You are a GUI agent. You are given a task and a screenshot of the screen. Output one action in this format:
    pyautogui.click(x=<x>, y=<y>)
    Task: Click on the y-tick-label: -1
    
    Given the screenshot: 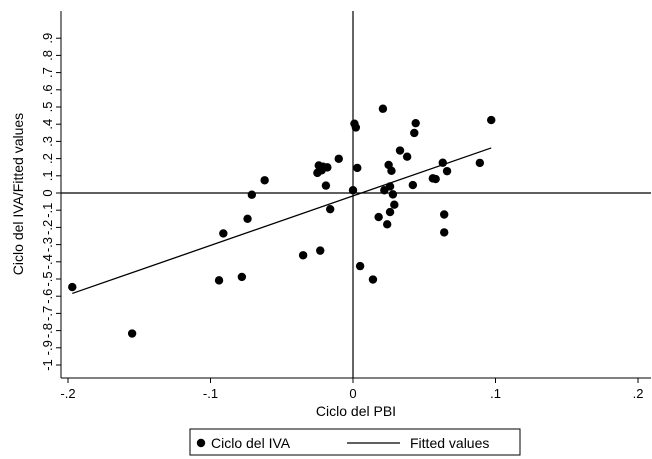 What is the action you would take?
    pyautogui.click(x=47, y=365)
    